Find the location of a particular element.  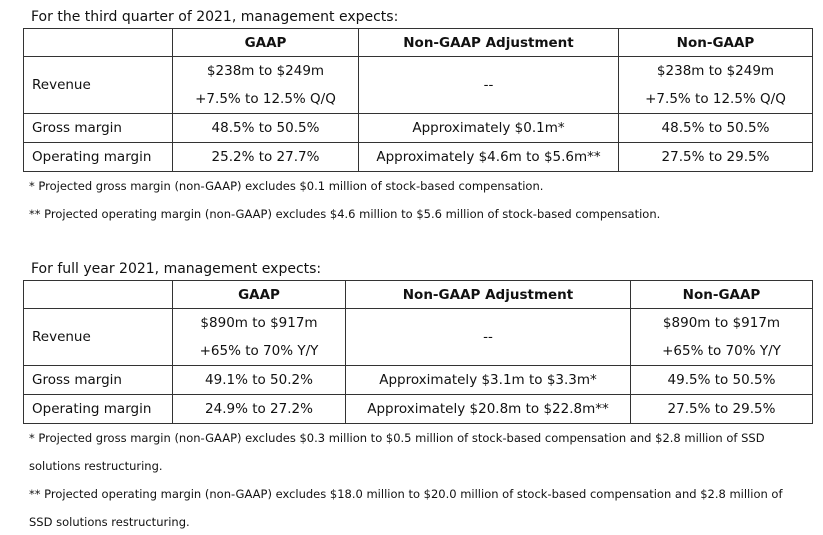

cell-line: 49.5% to 50.5% is located at coordinates (721, 380).